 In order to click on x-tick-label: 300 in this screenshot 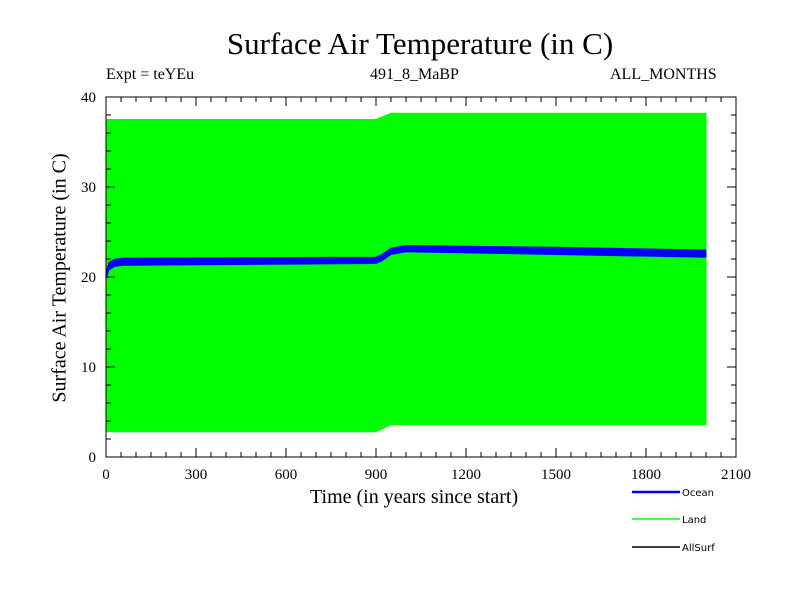, I will do `click(196, 475)`.